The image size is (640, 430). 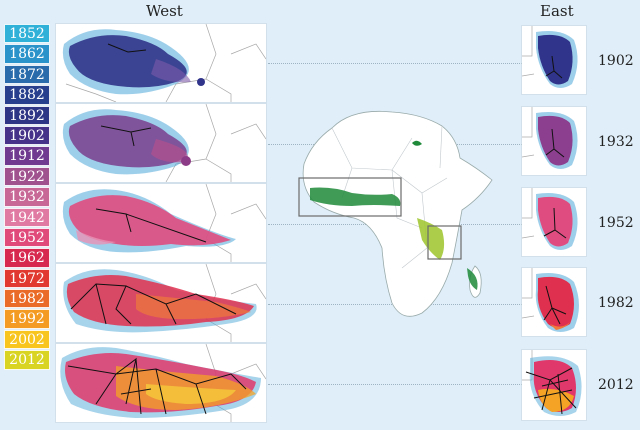 What do you see at coordinates (27, 217) in the screenshot?
I see `legend-year-1942: 1942` at bounding box center [27, 217].